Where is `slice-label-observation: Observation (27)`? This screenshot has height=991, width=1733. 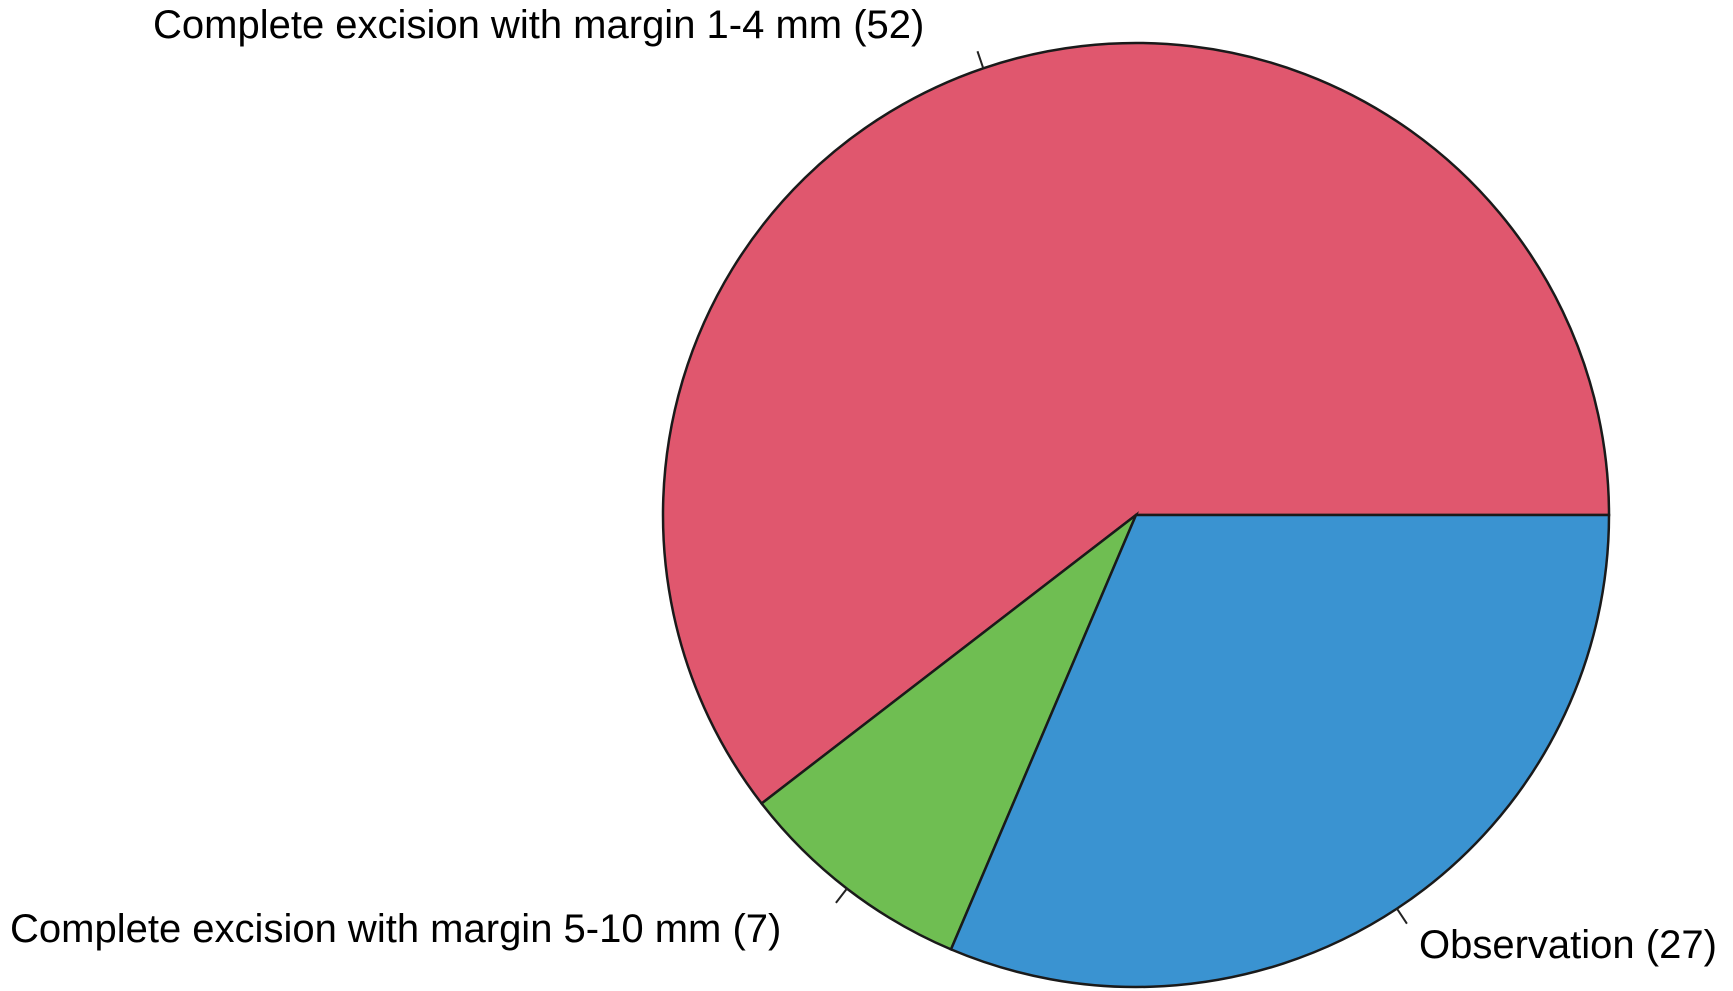
slice-label-observation: Observation (27) is located at coordinates (1568, 945).